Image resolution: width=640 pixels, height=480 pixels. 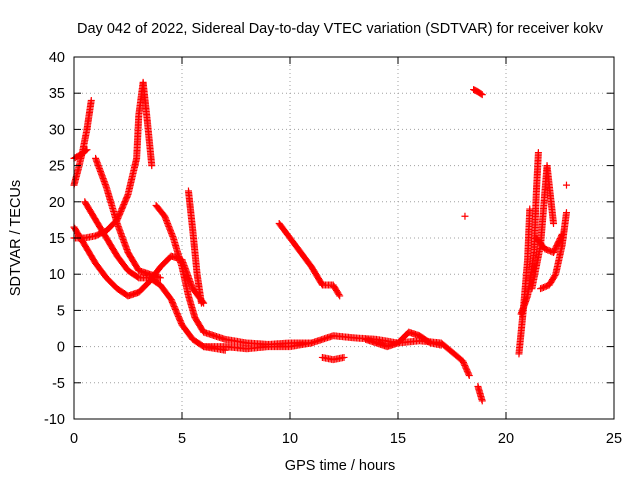 I want to click on series-track-t, so click(x=549, y=243).